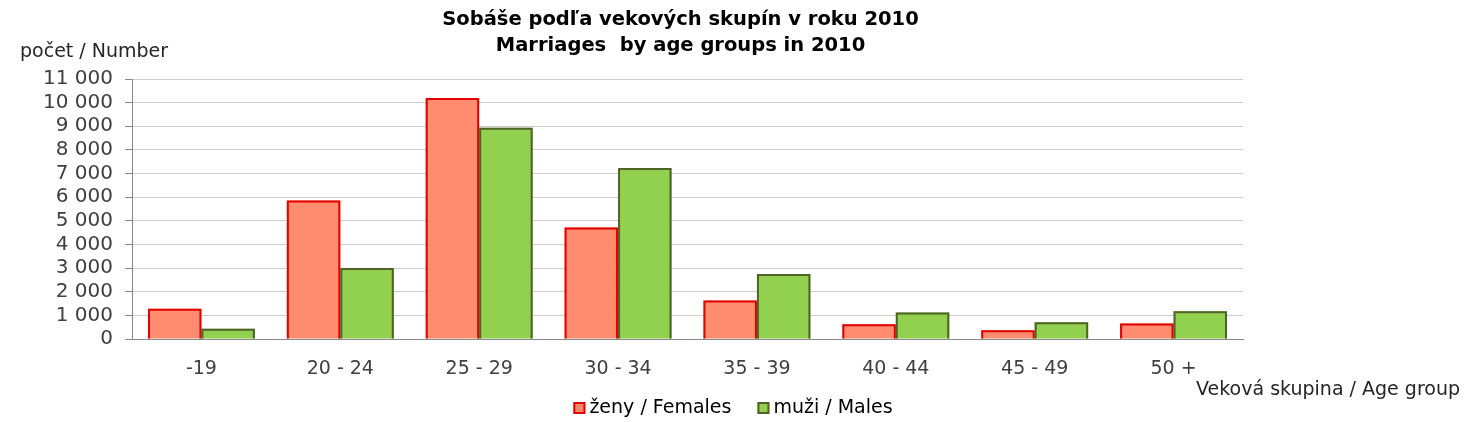 The image size is (1466, 422). Describe the element at coordinates (84, 266) in the screenshot. I see `y-tick-label: 3 000` at that location.